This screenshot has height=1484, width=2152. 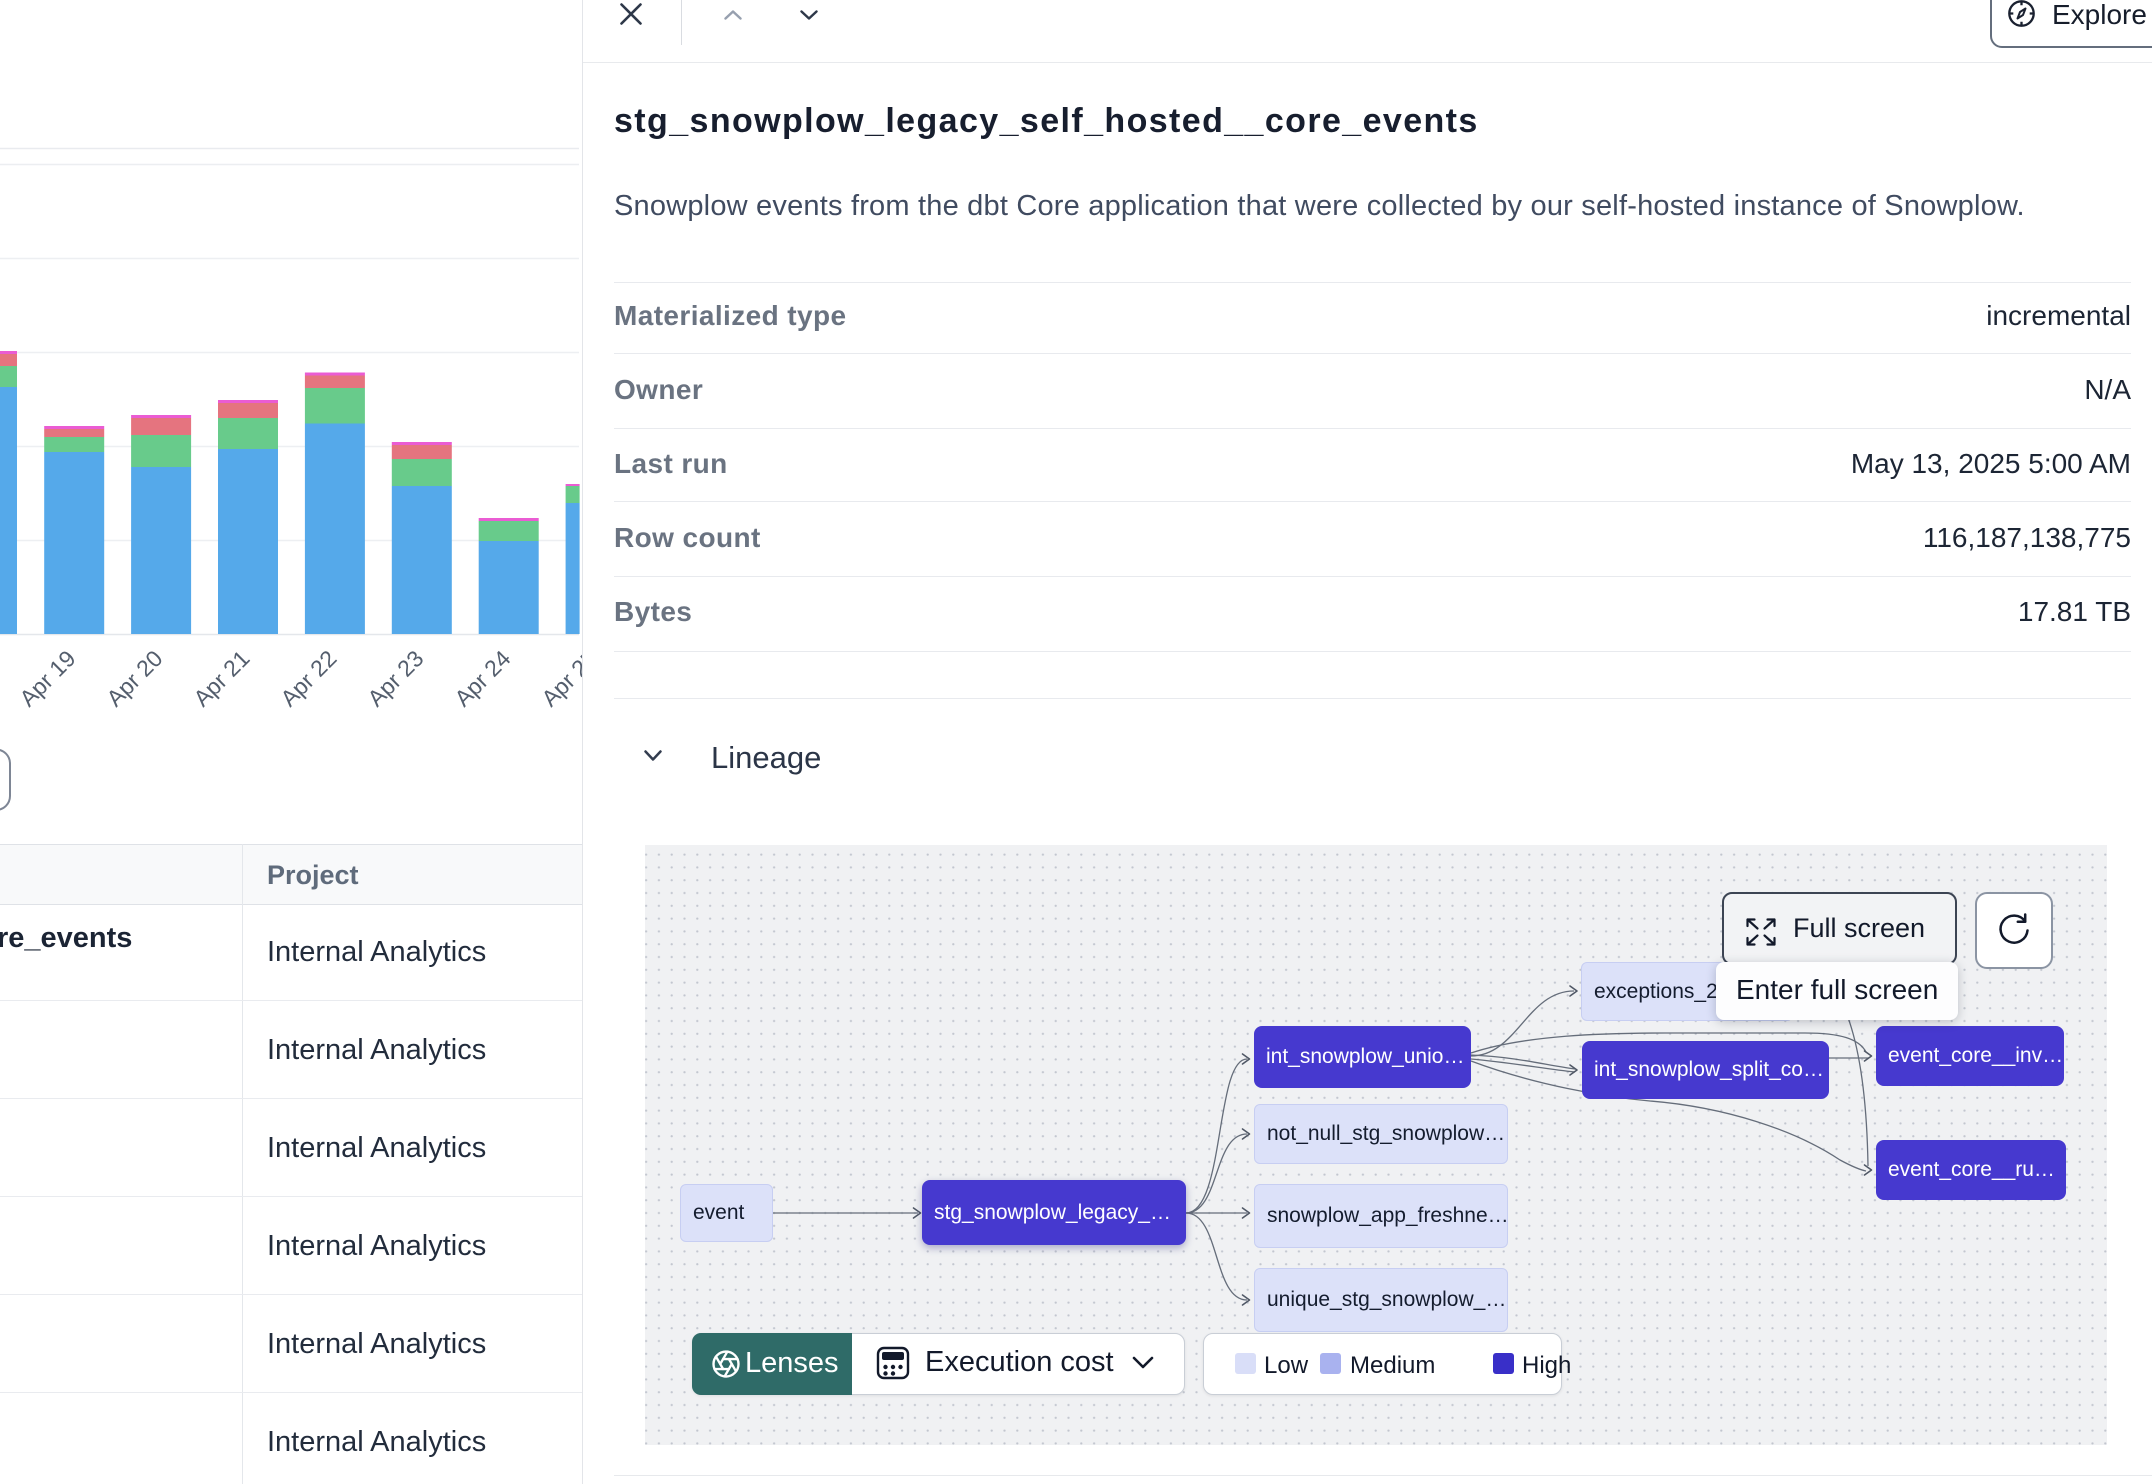 I want to click on svg-text: Apr 20, so click(x=134, y=678).